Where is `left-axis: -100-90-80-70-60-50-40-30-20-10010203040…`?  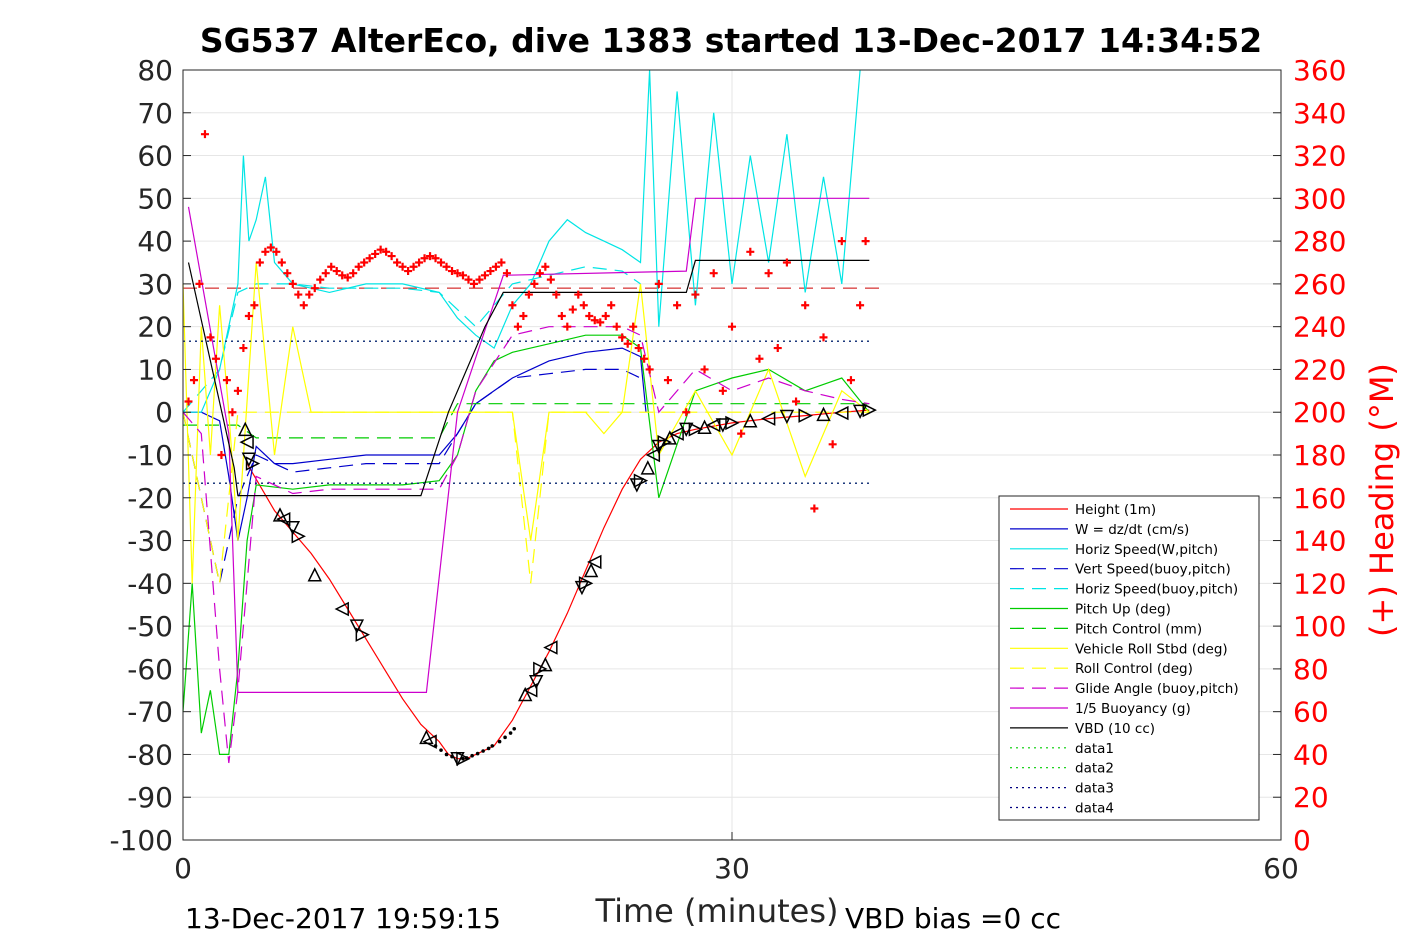 left-axis: -100-90-80-70-60-50-40-30-20-10010203040… is located at coordinates (150, 455).